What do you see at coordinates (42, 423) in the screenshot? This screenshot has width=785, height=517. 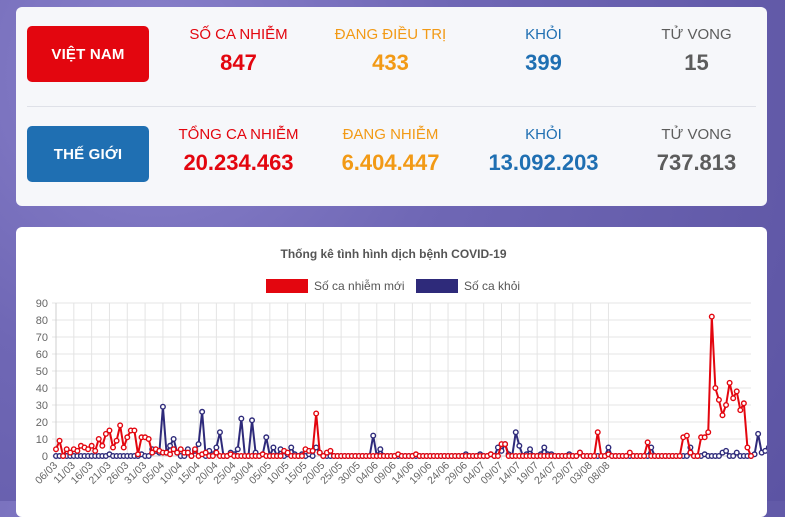 I see `y-tick-label: 20` at bounding box center [42, 423].